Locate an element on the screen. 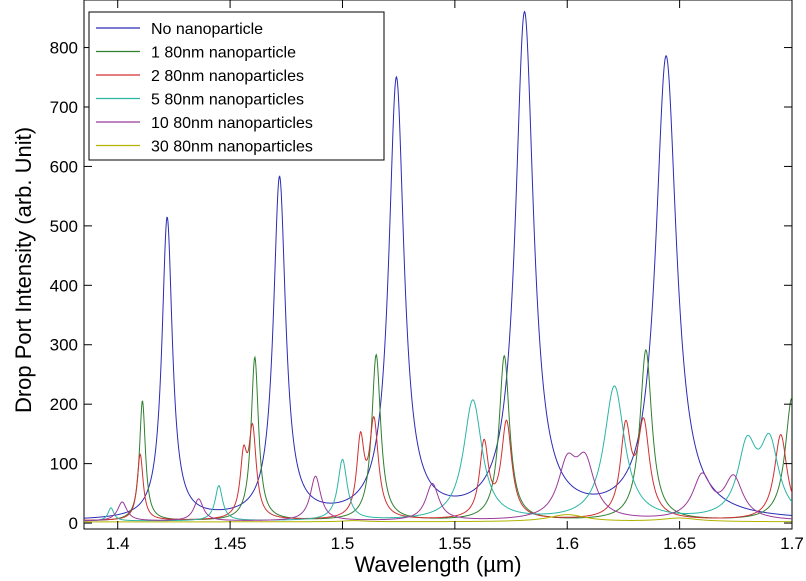 This screenshot has width=806, height=581. y-tick-label: 0 is located at coordinates (73, 523).